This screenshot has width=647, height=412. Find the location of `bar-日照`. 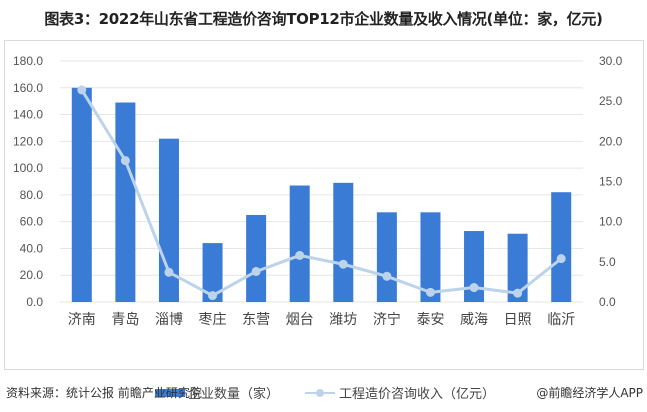

bar-日照 is located at coordinates (517, 267).